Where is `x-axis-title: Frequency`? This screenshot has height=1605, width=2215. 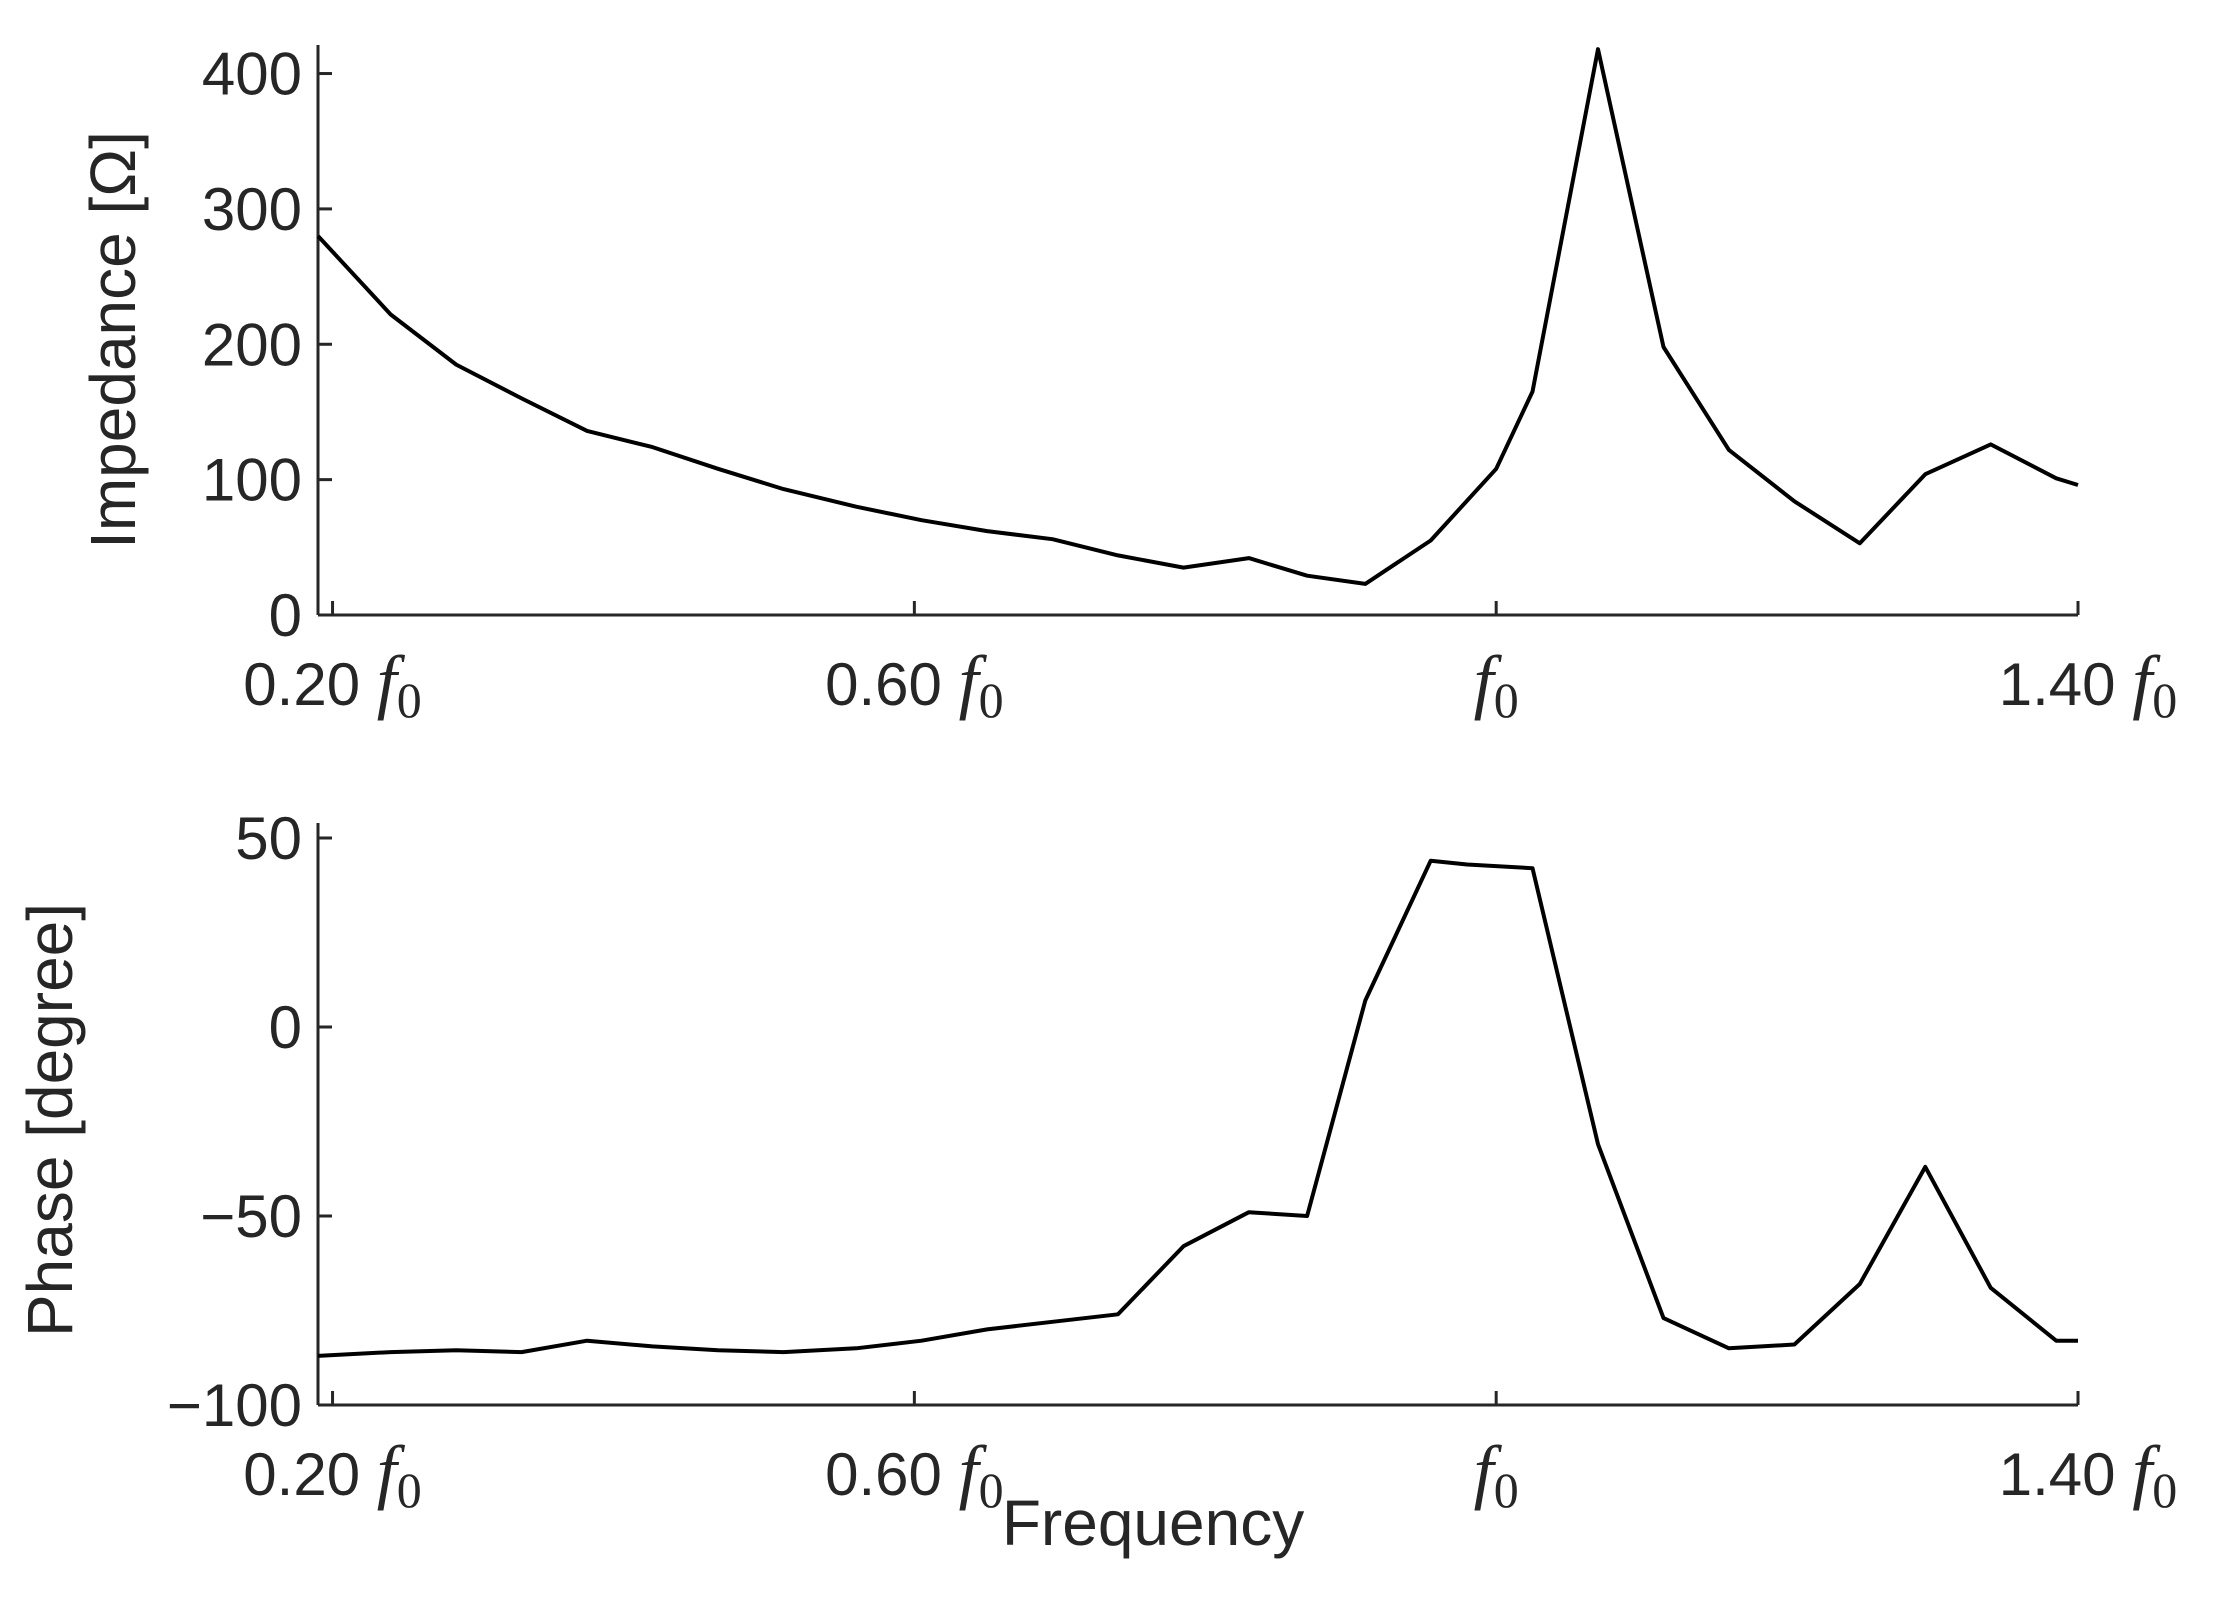 x-axis-title: Frequency is located at coordinates (1153, 1523).